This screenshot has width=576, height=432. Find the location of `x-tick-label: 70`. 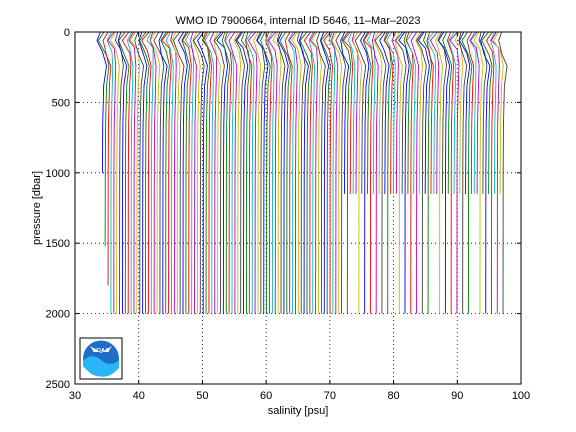

x-tick-label: 70 is located at coordinates (330, 396).